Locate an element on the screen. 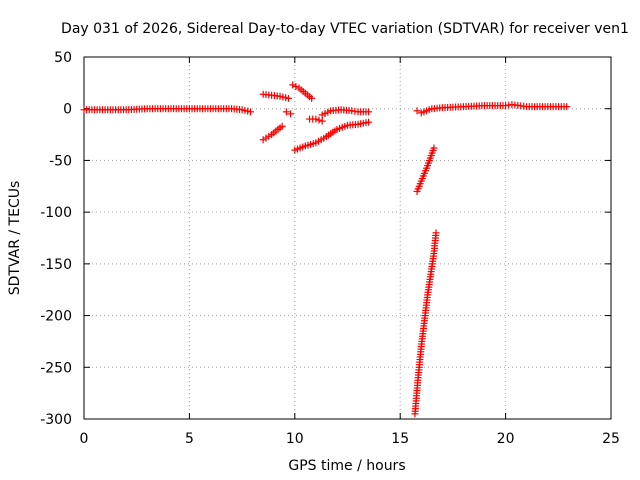  x-tick-label: 15 is located at coordinates (400, 439).